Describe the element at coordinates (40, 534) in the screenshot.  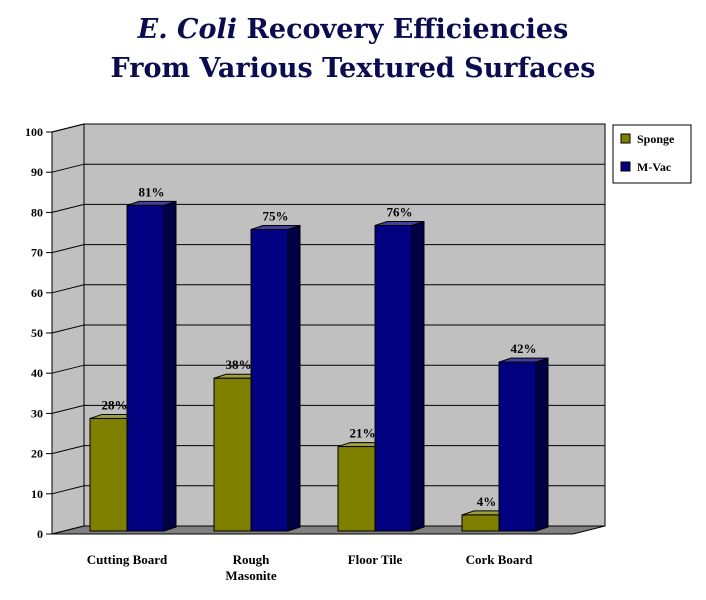
I see `y-tick-label: 0` at that location.